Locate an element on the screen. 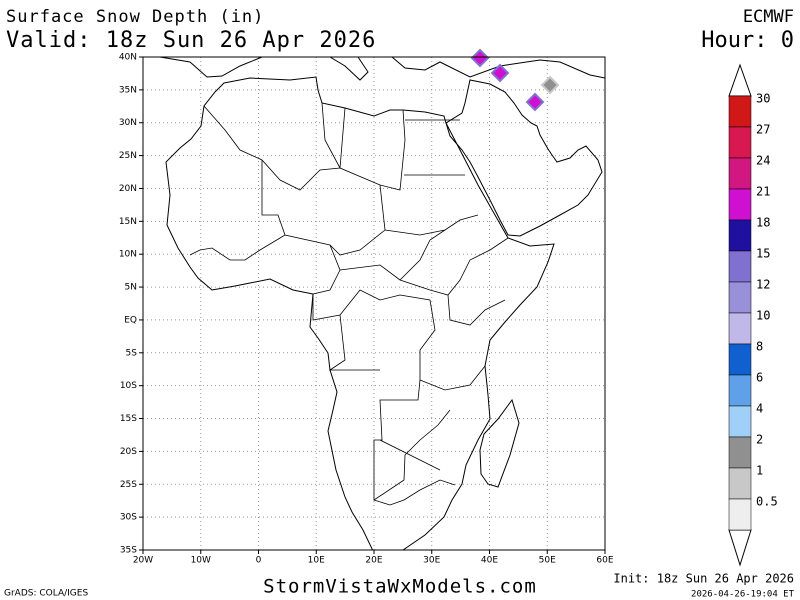  colorbar-label: 12 is located at coordinates (763, 285).